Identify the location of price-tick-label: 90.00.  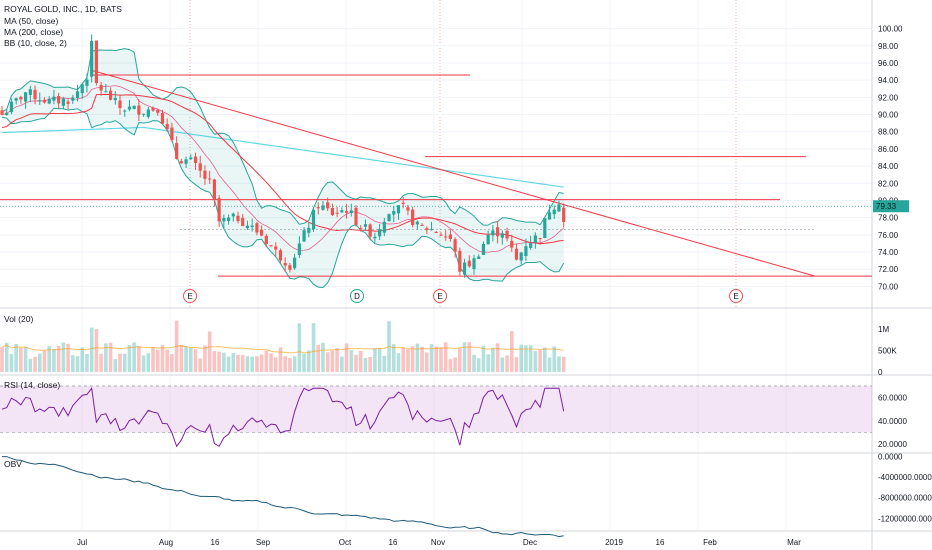
(888, 115).